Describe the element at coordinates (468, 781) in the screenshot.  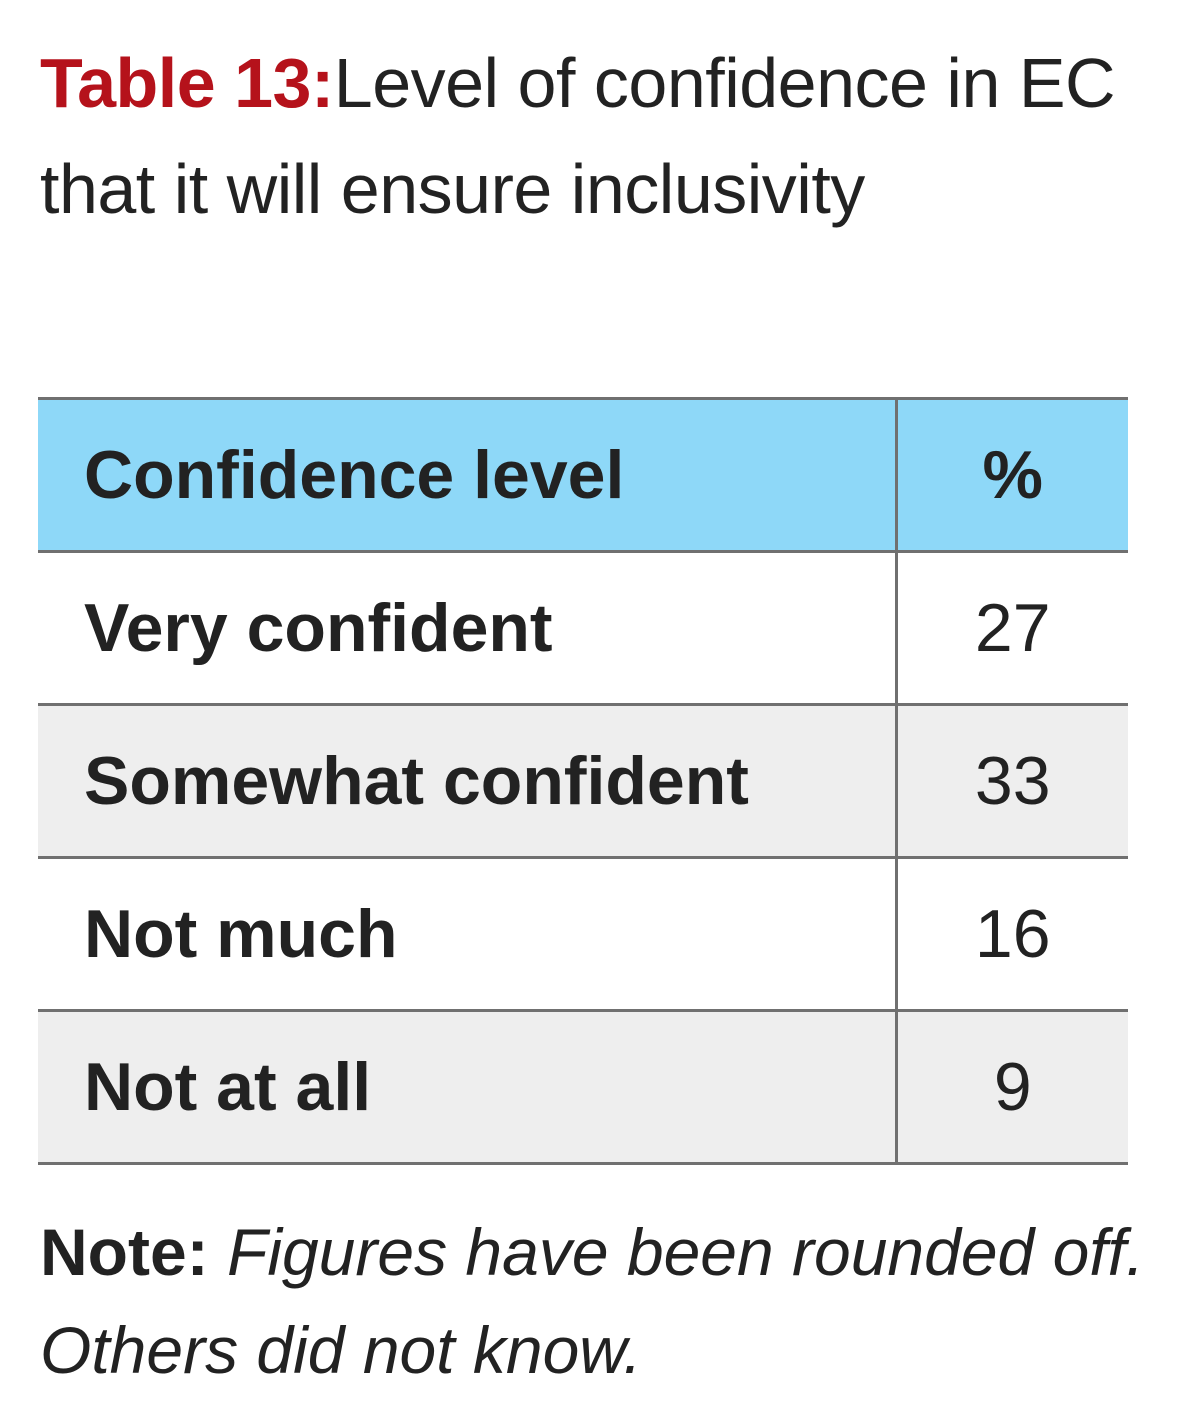
I see `row-label: Somewhat confident` at that location.